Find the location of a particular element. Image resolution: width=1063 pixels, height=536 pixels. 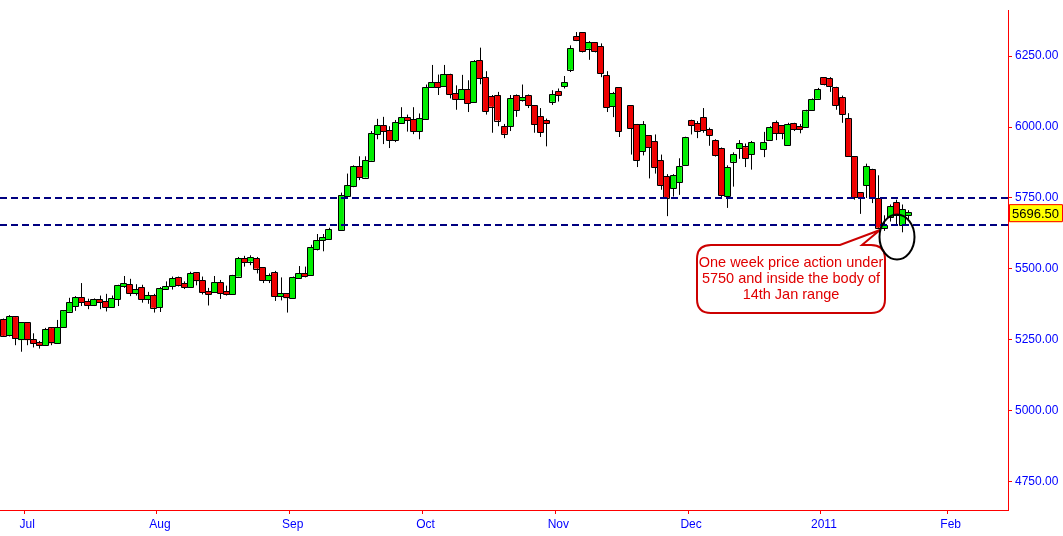

x-tick-label: Sep is located at coordinates (293, 523).